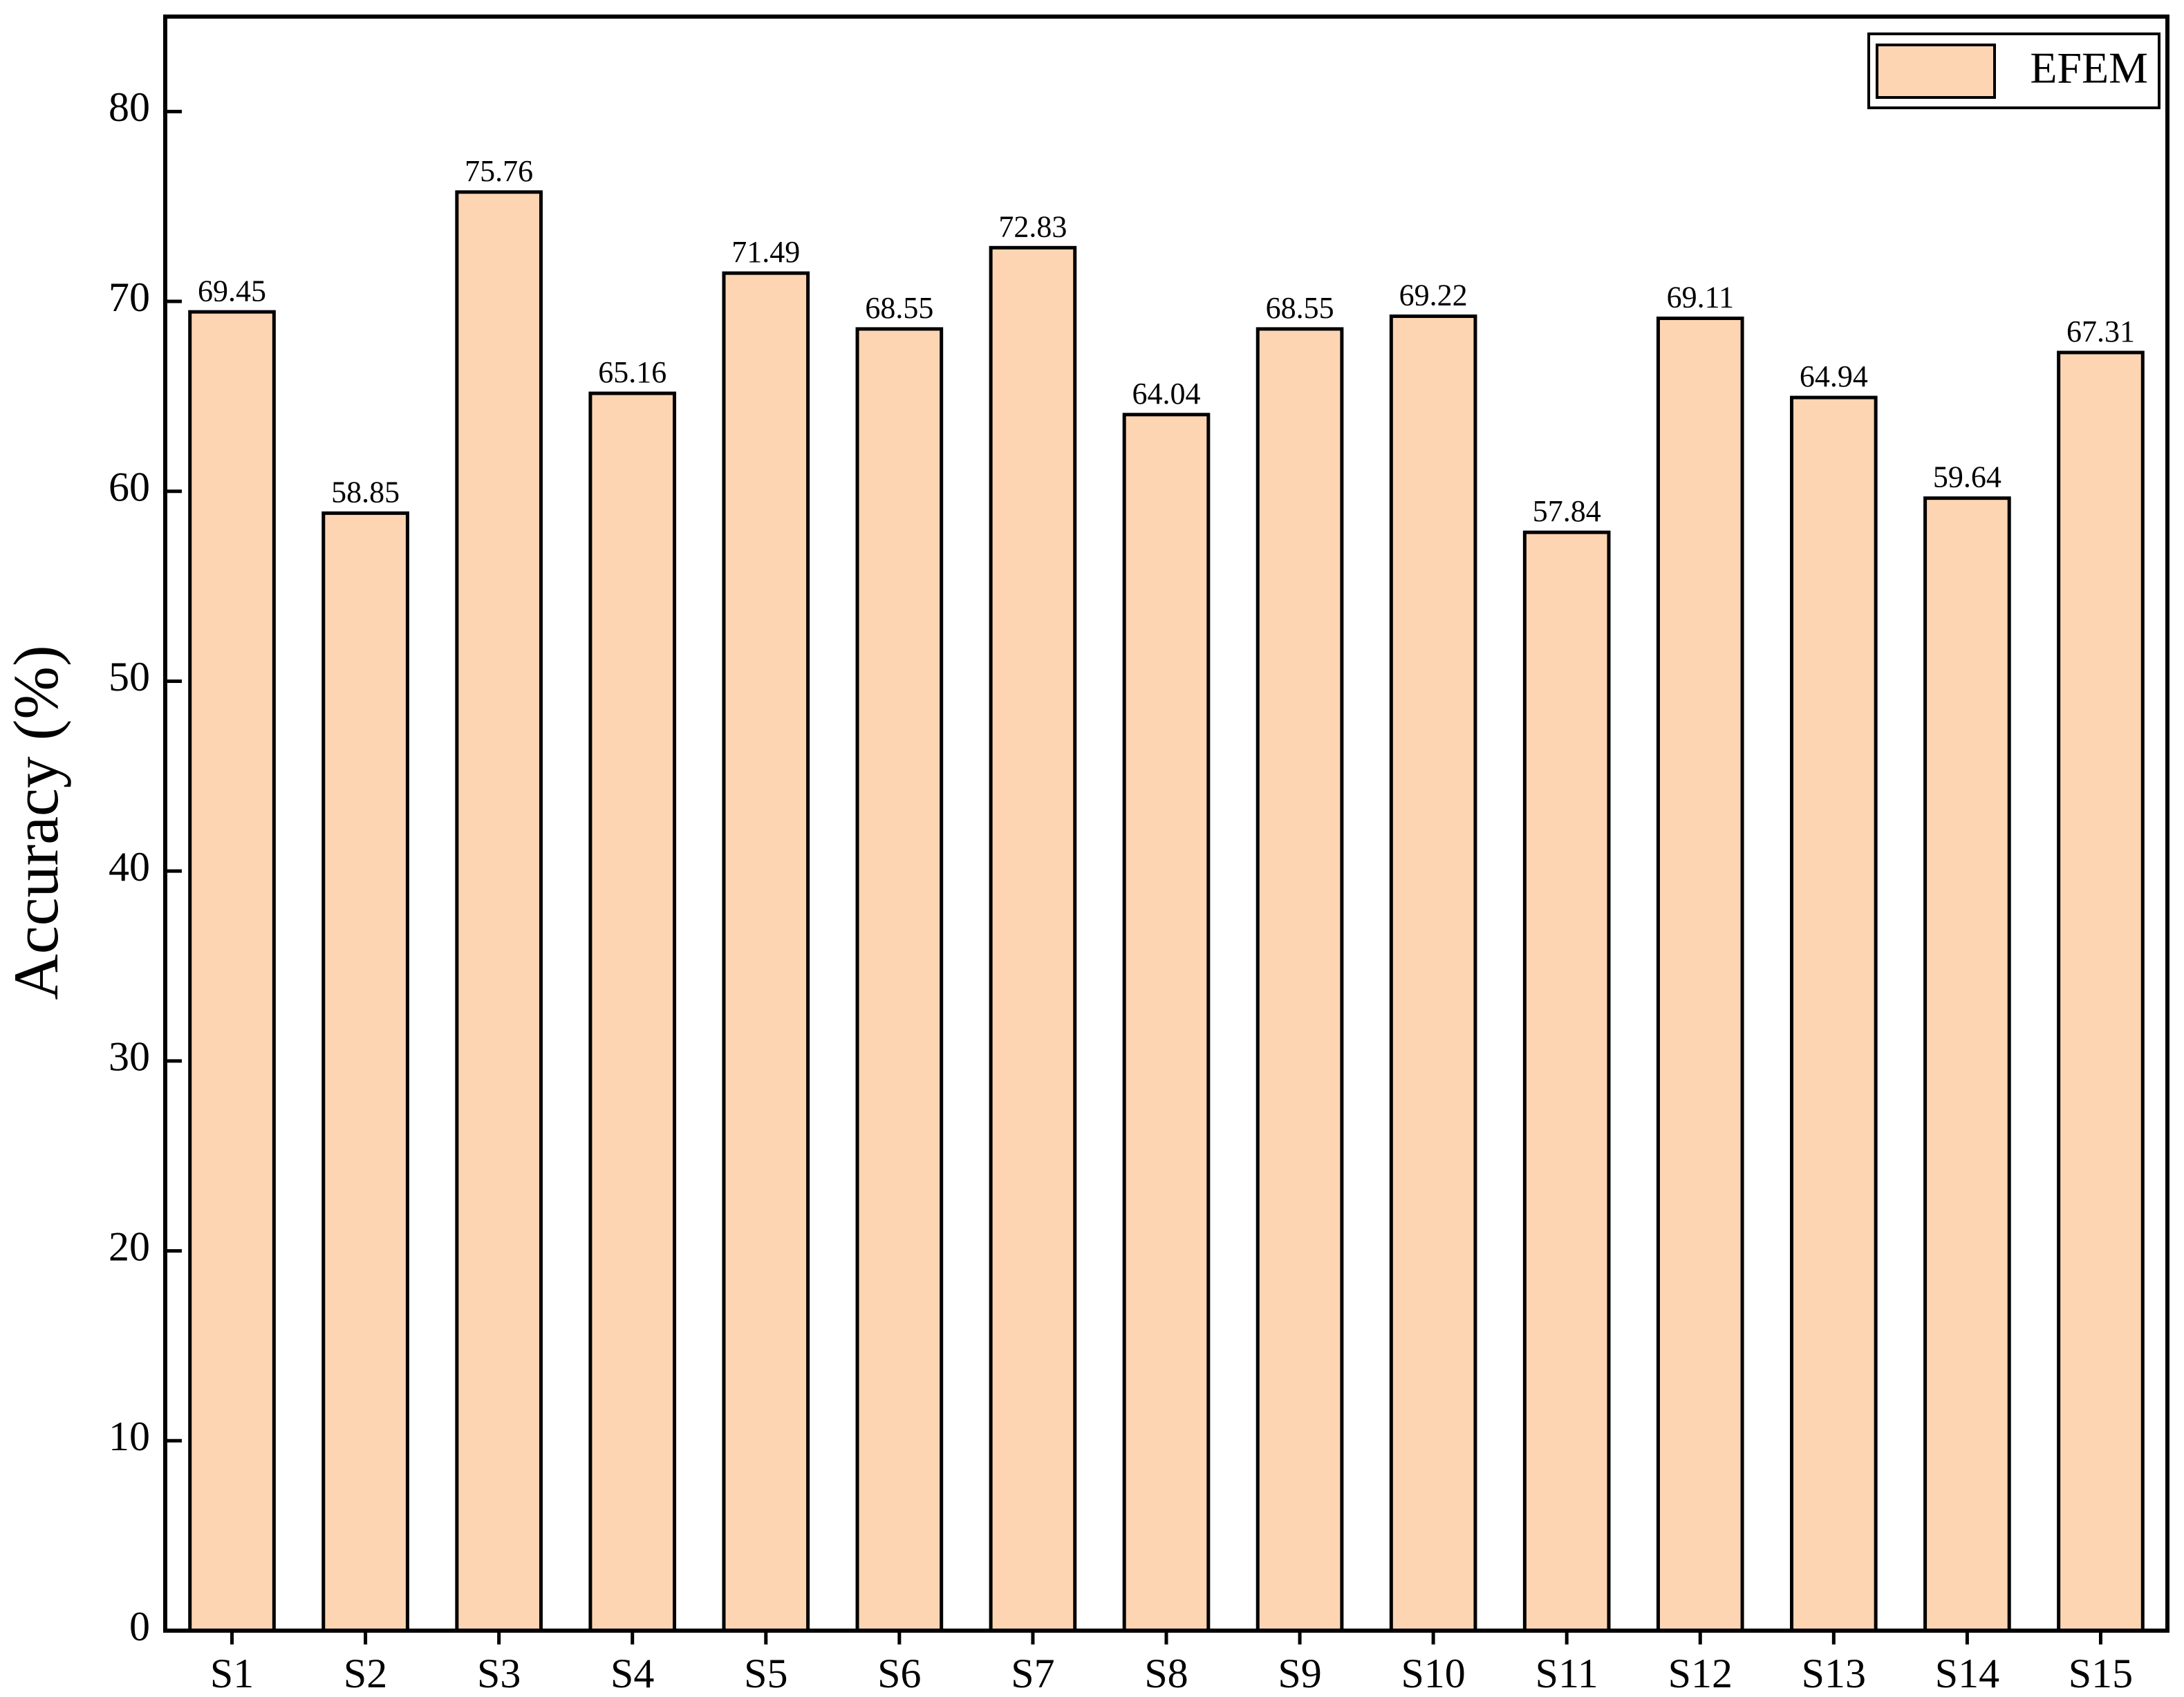 This screenshot has width=2184, height=1697. What do you see at coordinates (129, 677) in the screenshot?
I see `y-tick-label: 50` at bounding box center [129, 677].